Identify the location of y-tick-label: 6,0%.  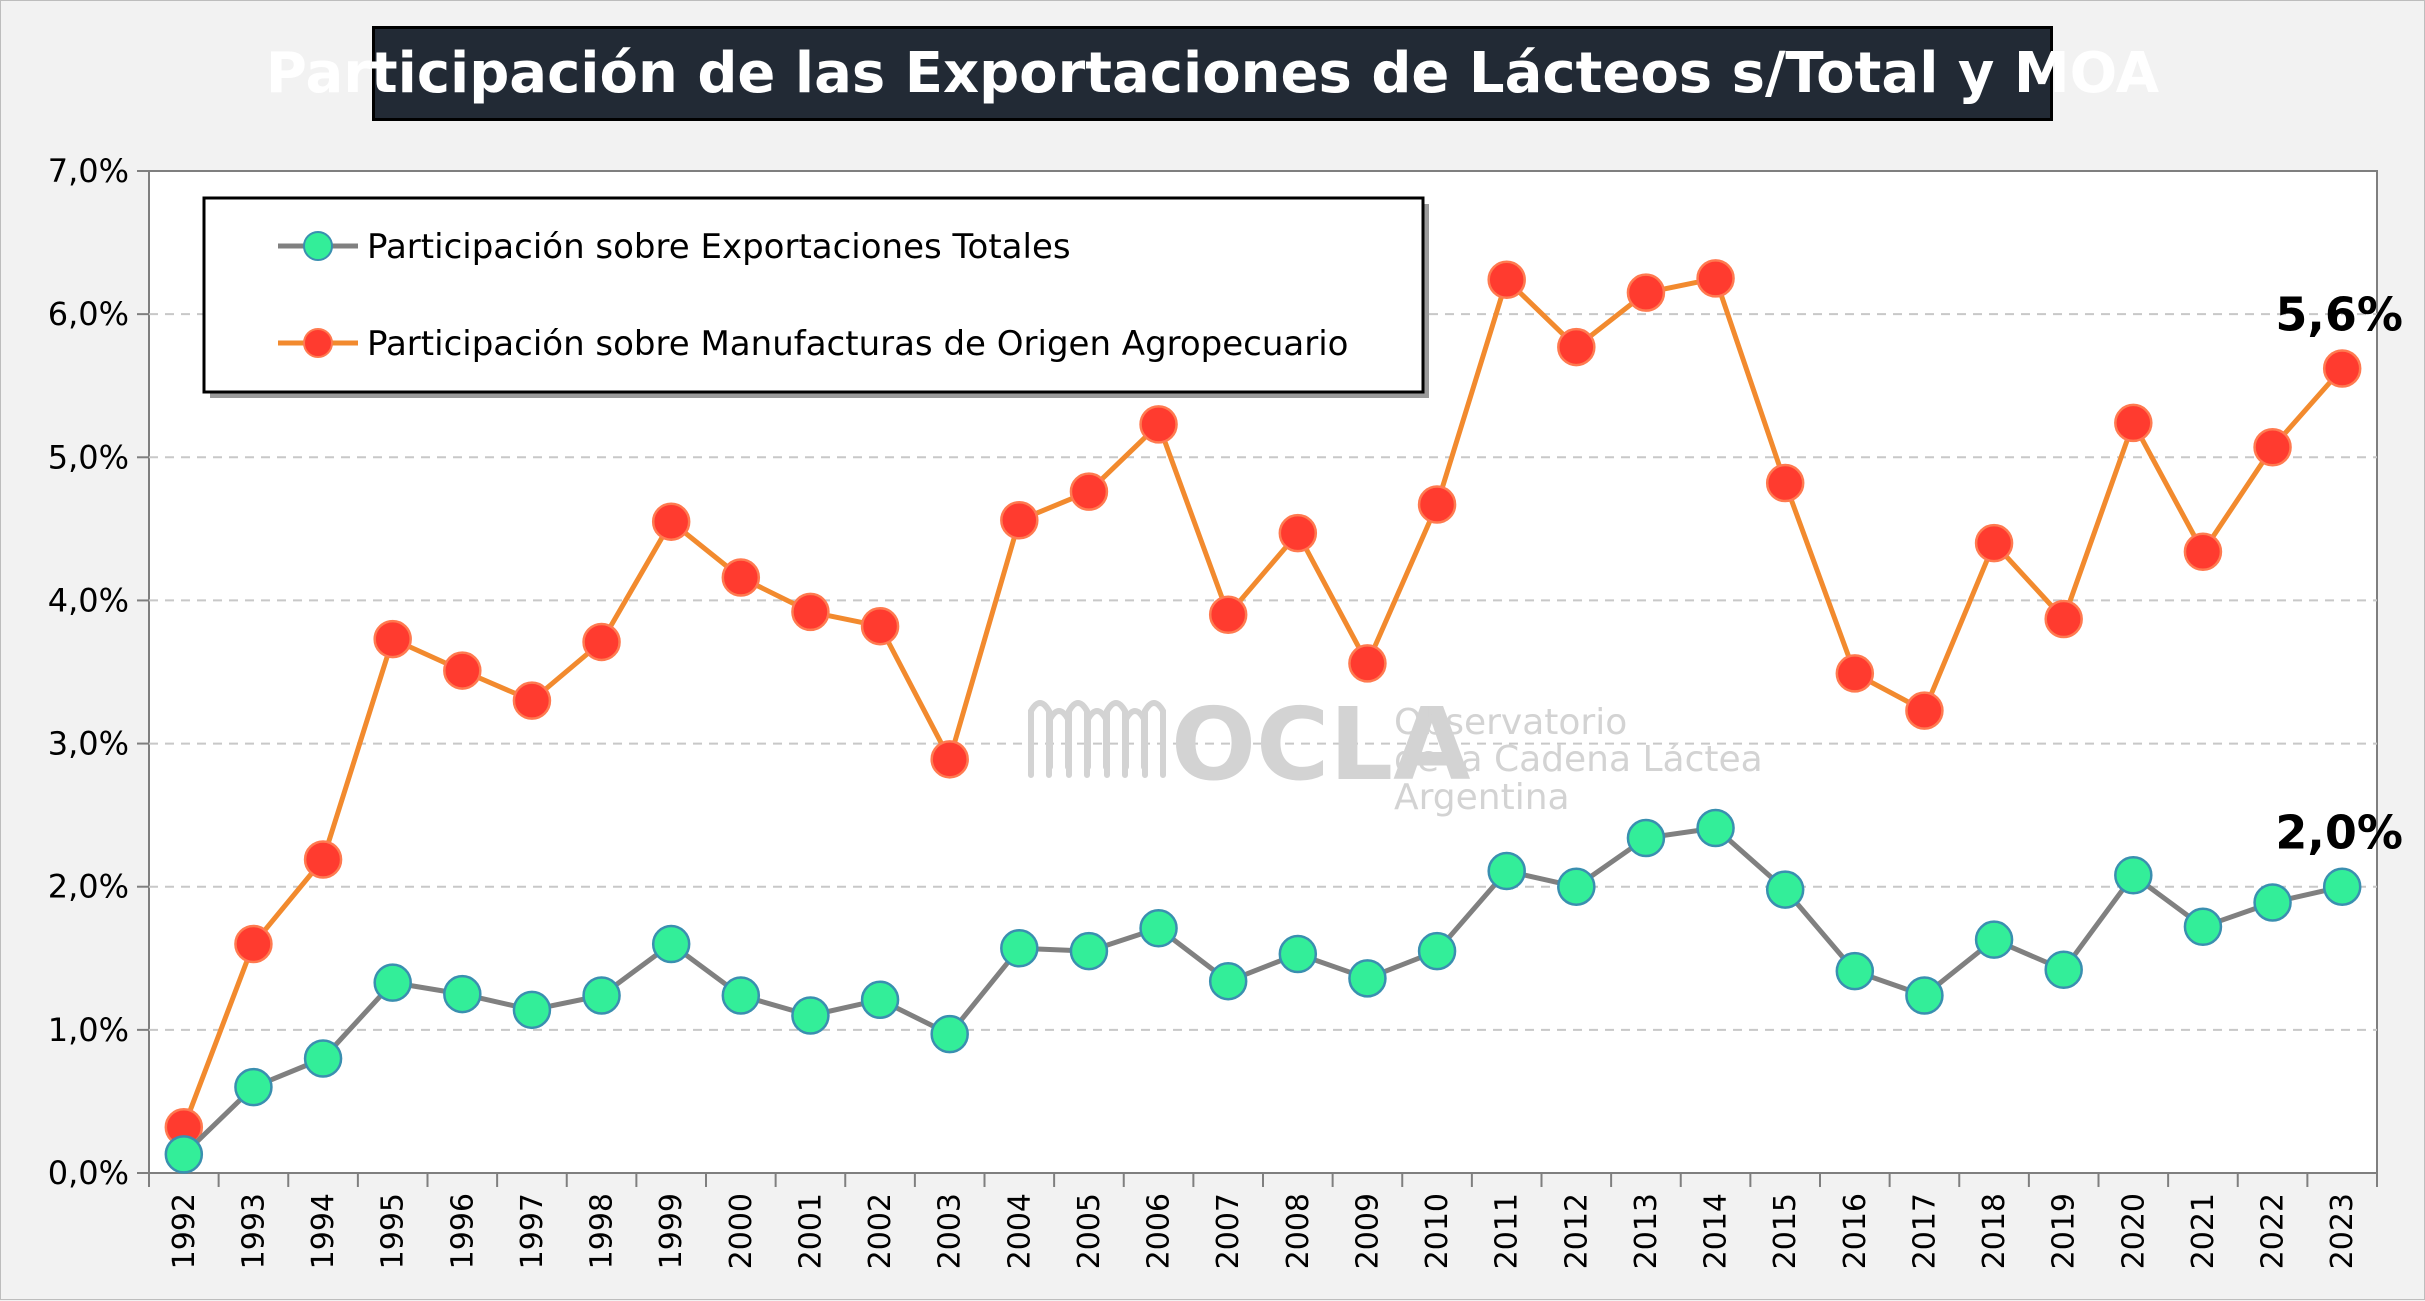
(88, 314).